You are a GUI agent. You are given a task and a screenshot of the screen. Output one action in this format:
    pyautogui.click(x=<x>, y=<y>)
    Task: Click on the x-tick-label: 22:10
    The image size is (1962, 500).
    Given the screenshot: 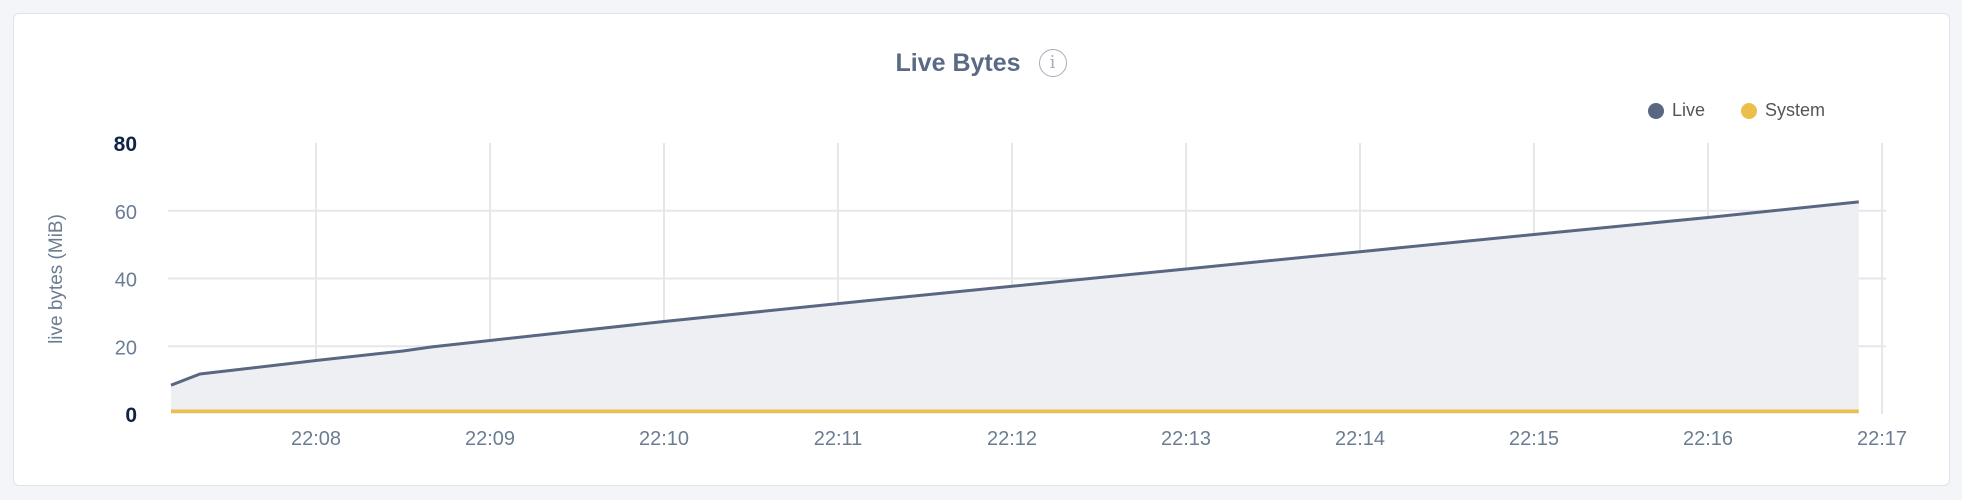 What is the action you would take?
    pyautogui.click(x=664, y=439)
    